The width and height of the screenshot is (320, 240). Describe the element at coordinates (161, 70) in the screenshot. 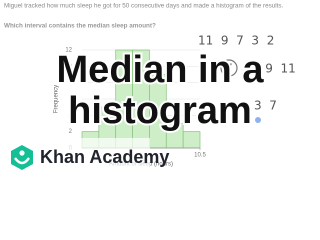

I see `title-line: Median in a` at that location.